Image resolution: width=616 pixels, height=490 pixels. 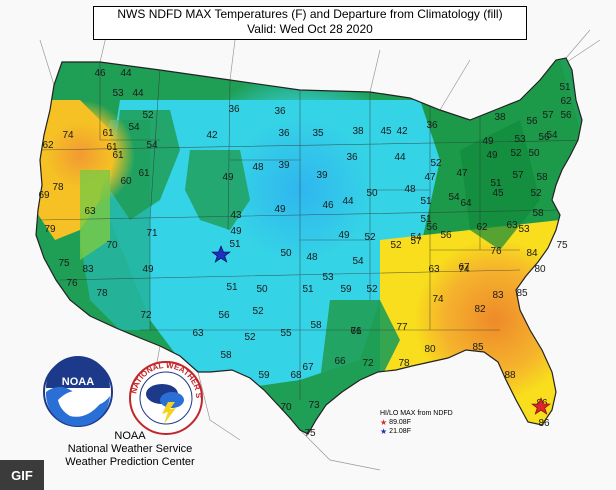 I want to click on temperature-label: 45, so click(x=386, y=131).